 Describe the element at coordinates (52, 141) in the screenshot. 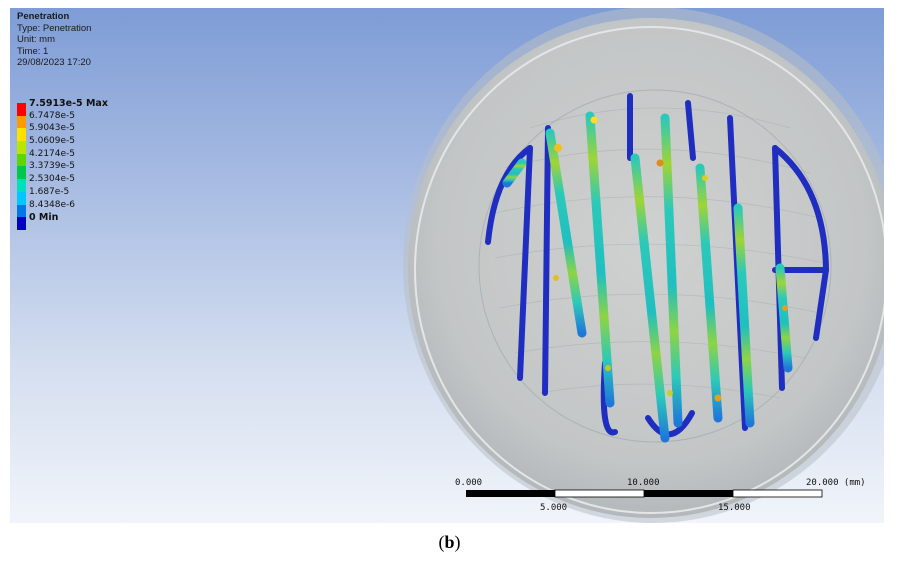

I see `legend-label: 5.0609e-5` at that location.